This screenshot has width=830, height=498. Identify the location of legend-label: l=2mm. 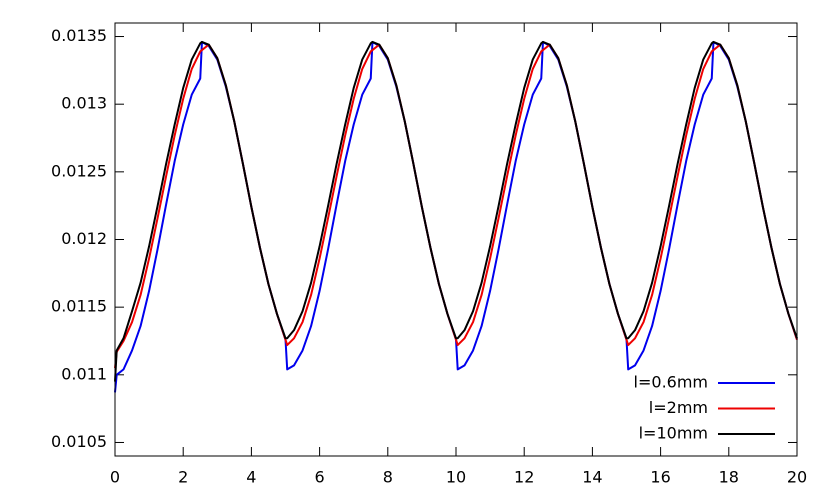
(678, 407).